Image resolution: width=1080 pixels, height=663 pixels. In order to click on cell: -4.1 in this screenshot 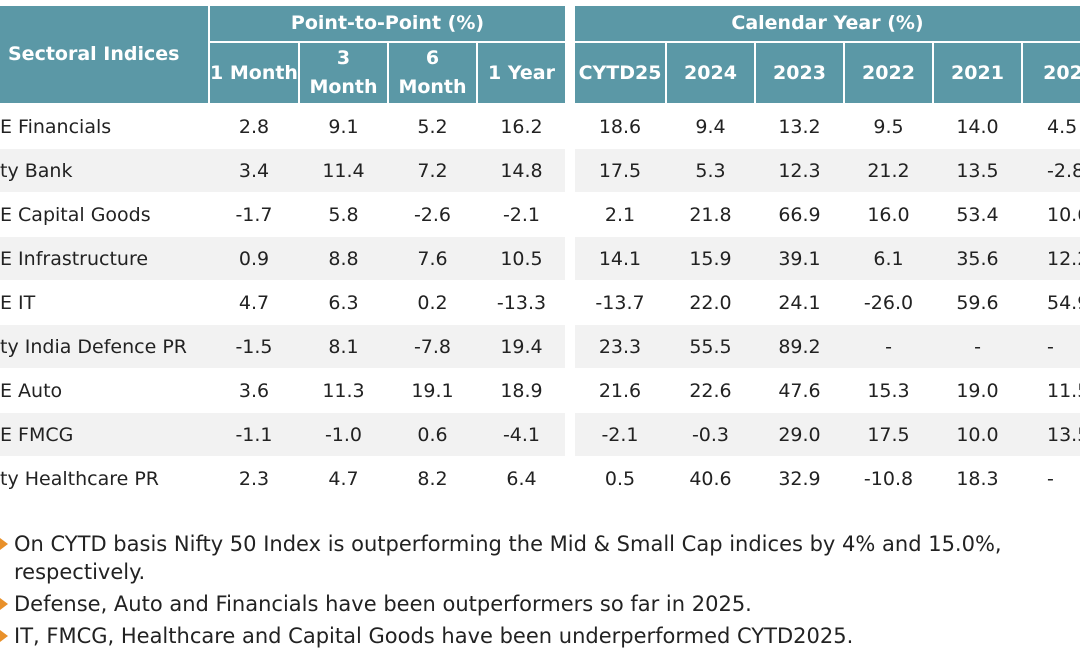, I will do `click(521, 434)`.